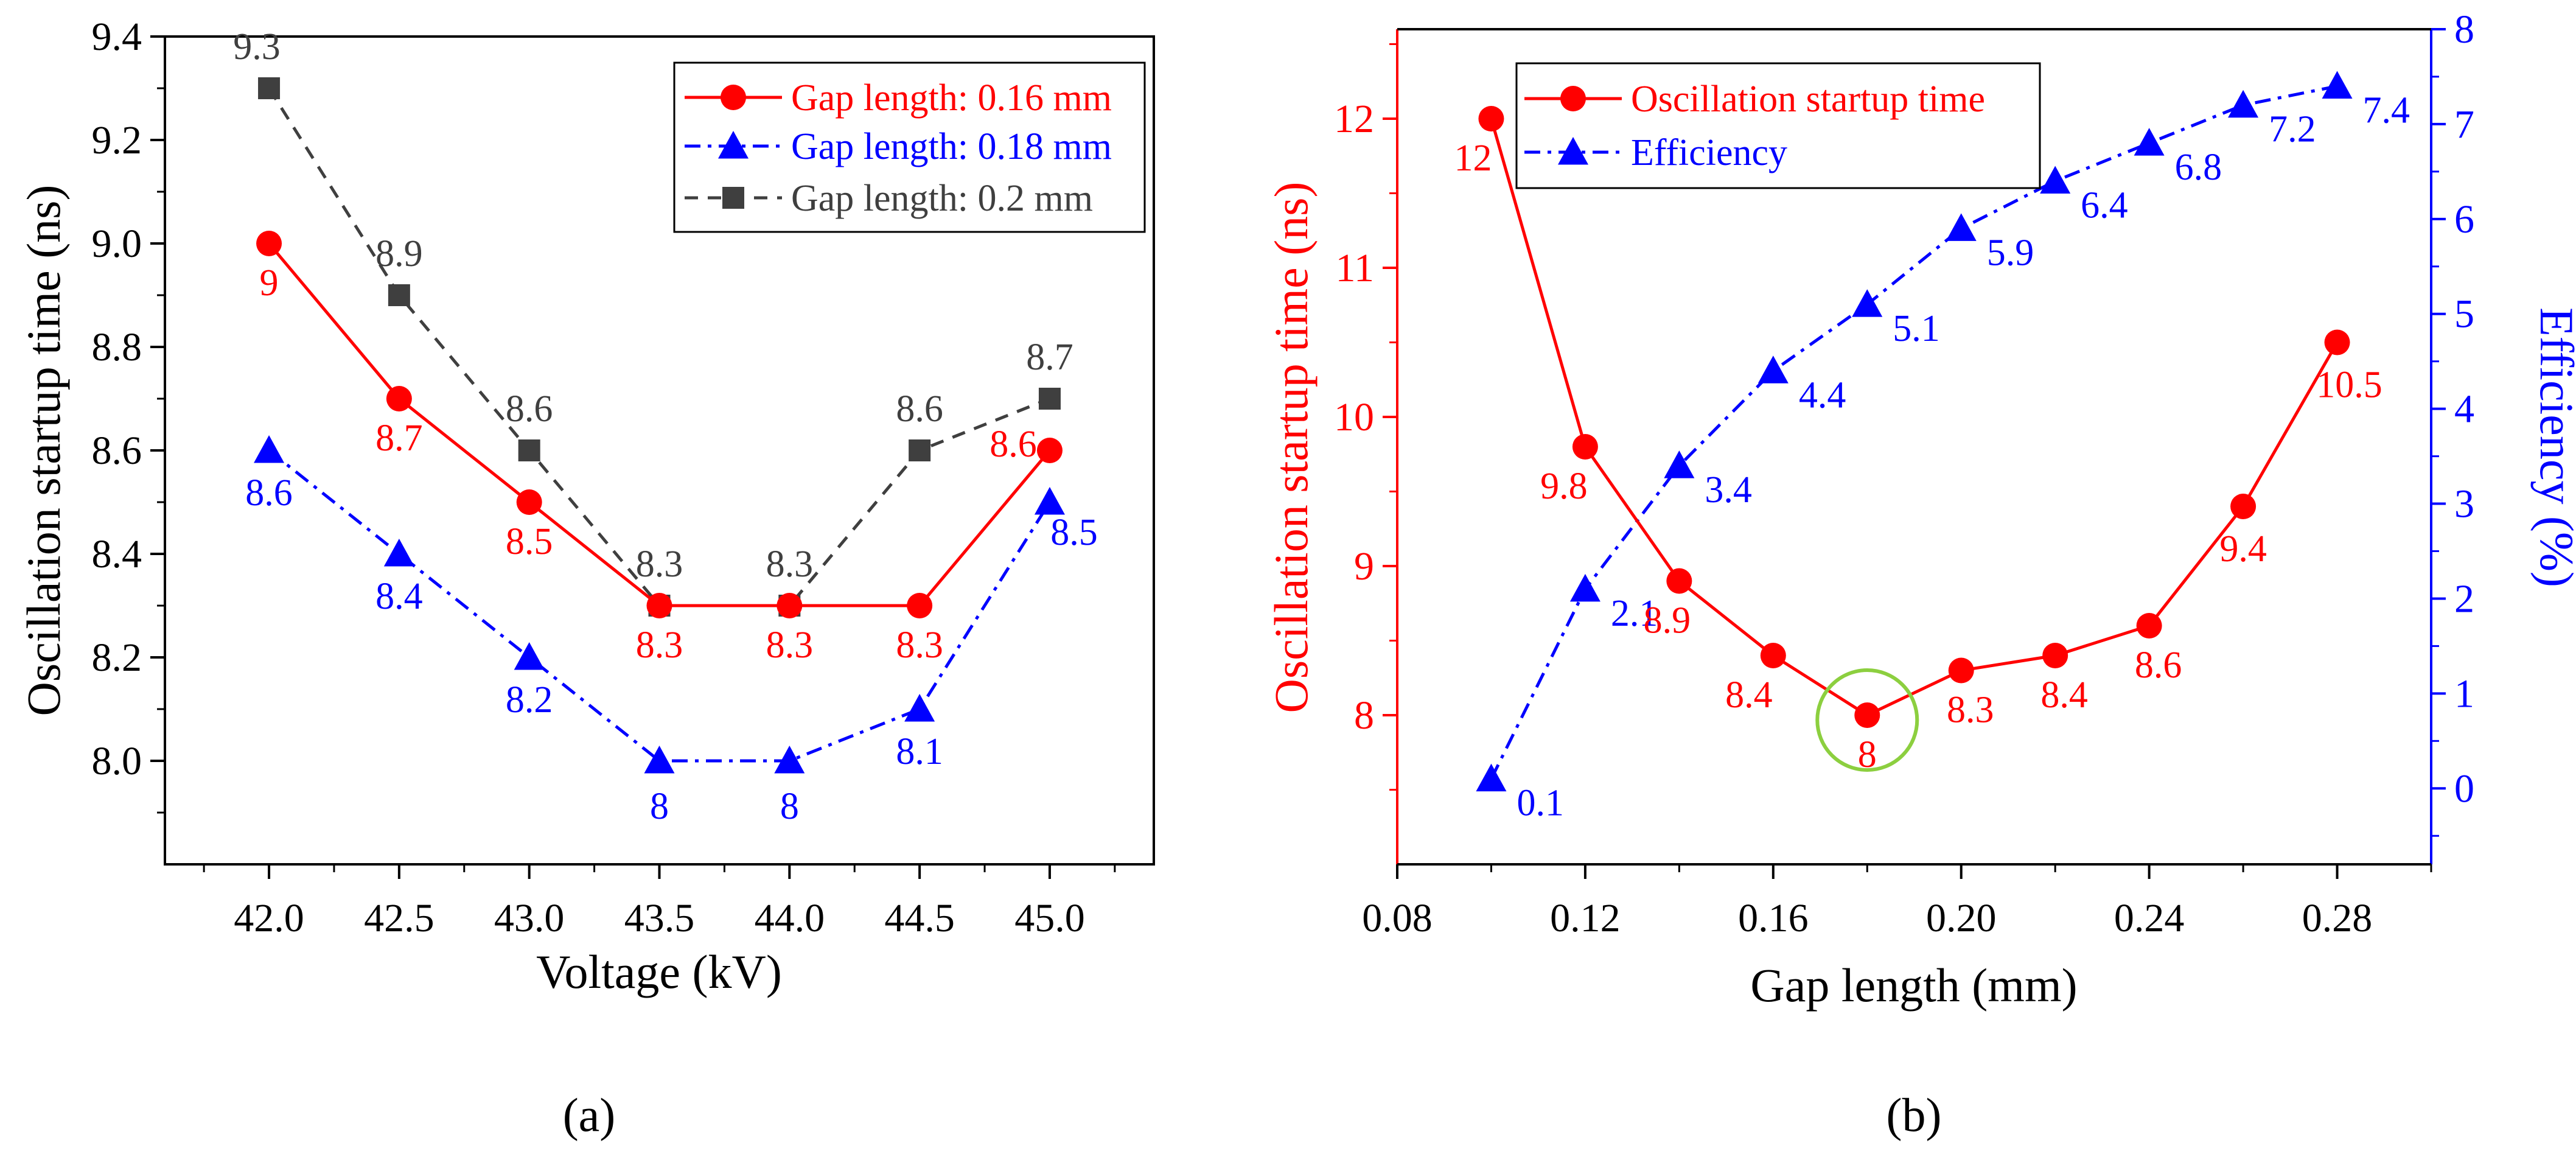  Describe the element at coordinates (529, 918) in the screenshot. I see `x-tick-label: 43.0` at that location.